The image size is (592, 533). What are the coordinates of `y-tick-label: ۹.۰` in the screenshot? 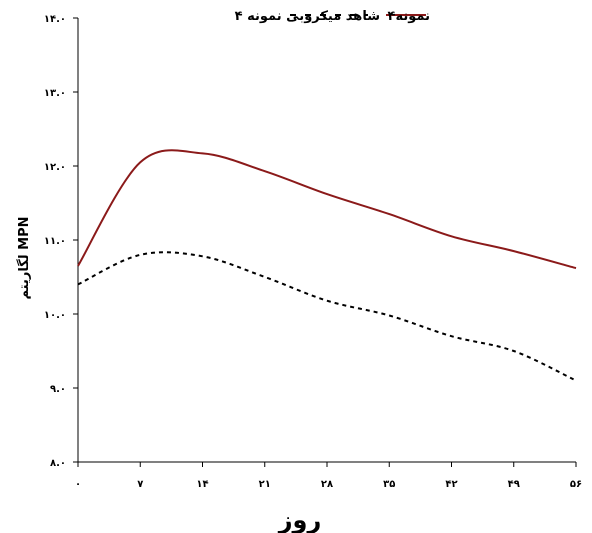 It's located at (58, 389).